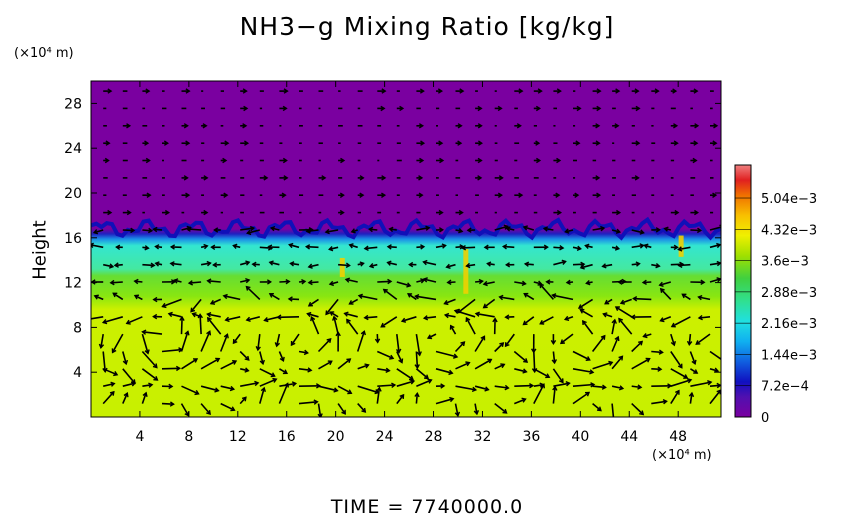 This screenshot has height=519, width=854. What do you see at coordinates (73, 239) in the screenshot?
I see `y-tick-label: 16` at bounding box center [73, 239].